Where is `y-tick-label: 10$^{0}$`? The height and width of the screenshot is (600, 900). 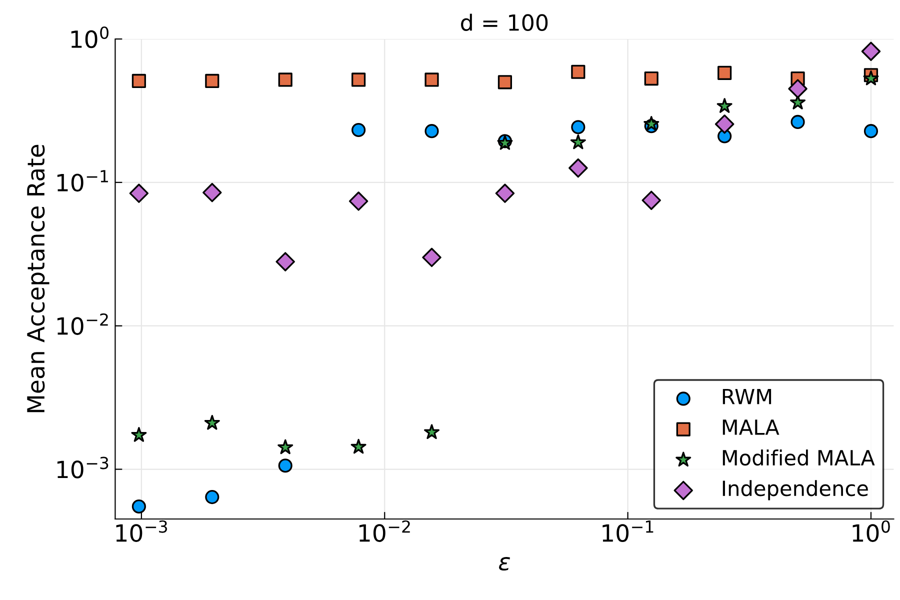
y-tick-label: 10$^{0}$ is located at coordinates (89, 37).